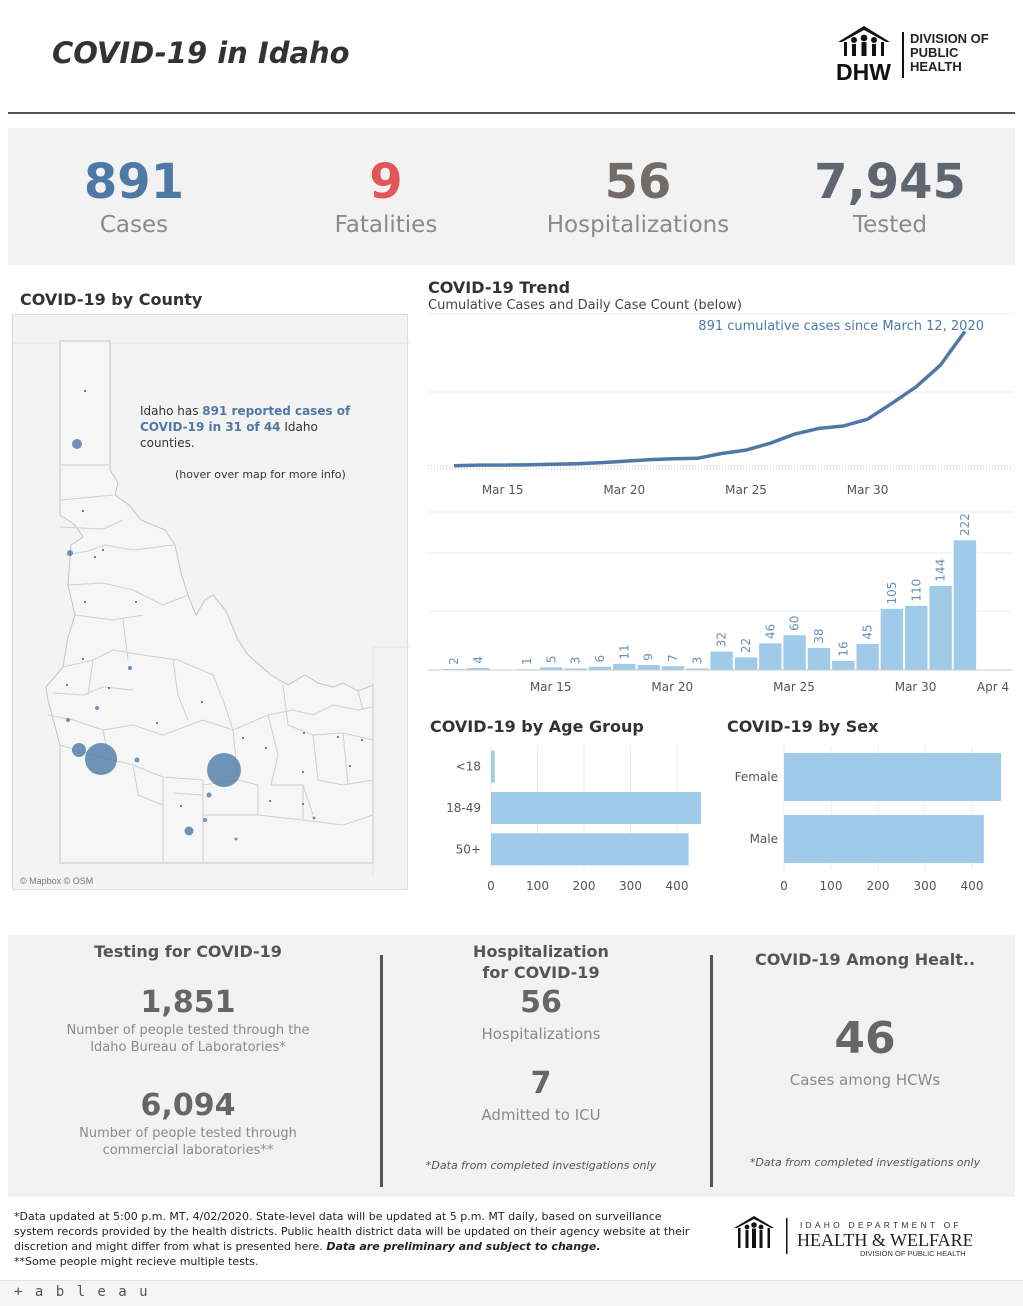  What do you see at coordinates (884, 1240) in the screenshot?
I see `idhw-line-2: HEALTH & WELFARE` at bounding box center [884, 1240].